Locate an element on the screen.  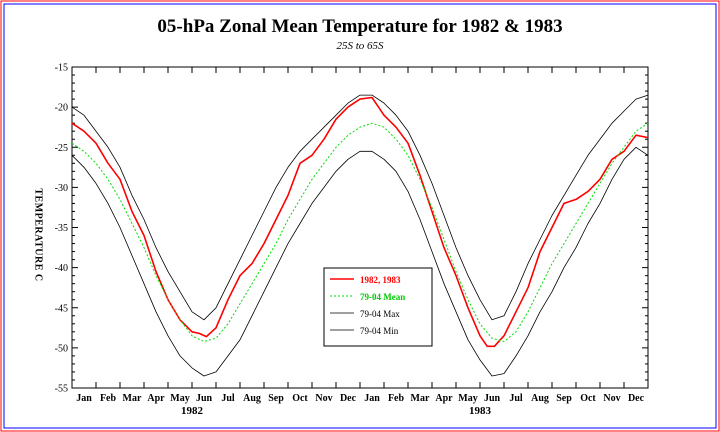
y-tick-label: -45 is located at coordinates (61, 308).